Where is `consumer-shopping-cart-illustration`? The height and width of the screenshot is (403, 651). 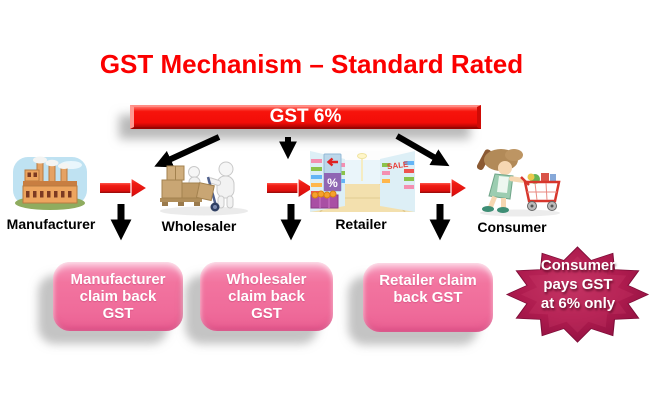
consumer-shopping-cart-illustration is located at coordinates (518, 183).